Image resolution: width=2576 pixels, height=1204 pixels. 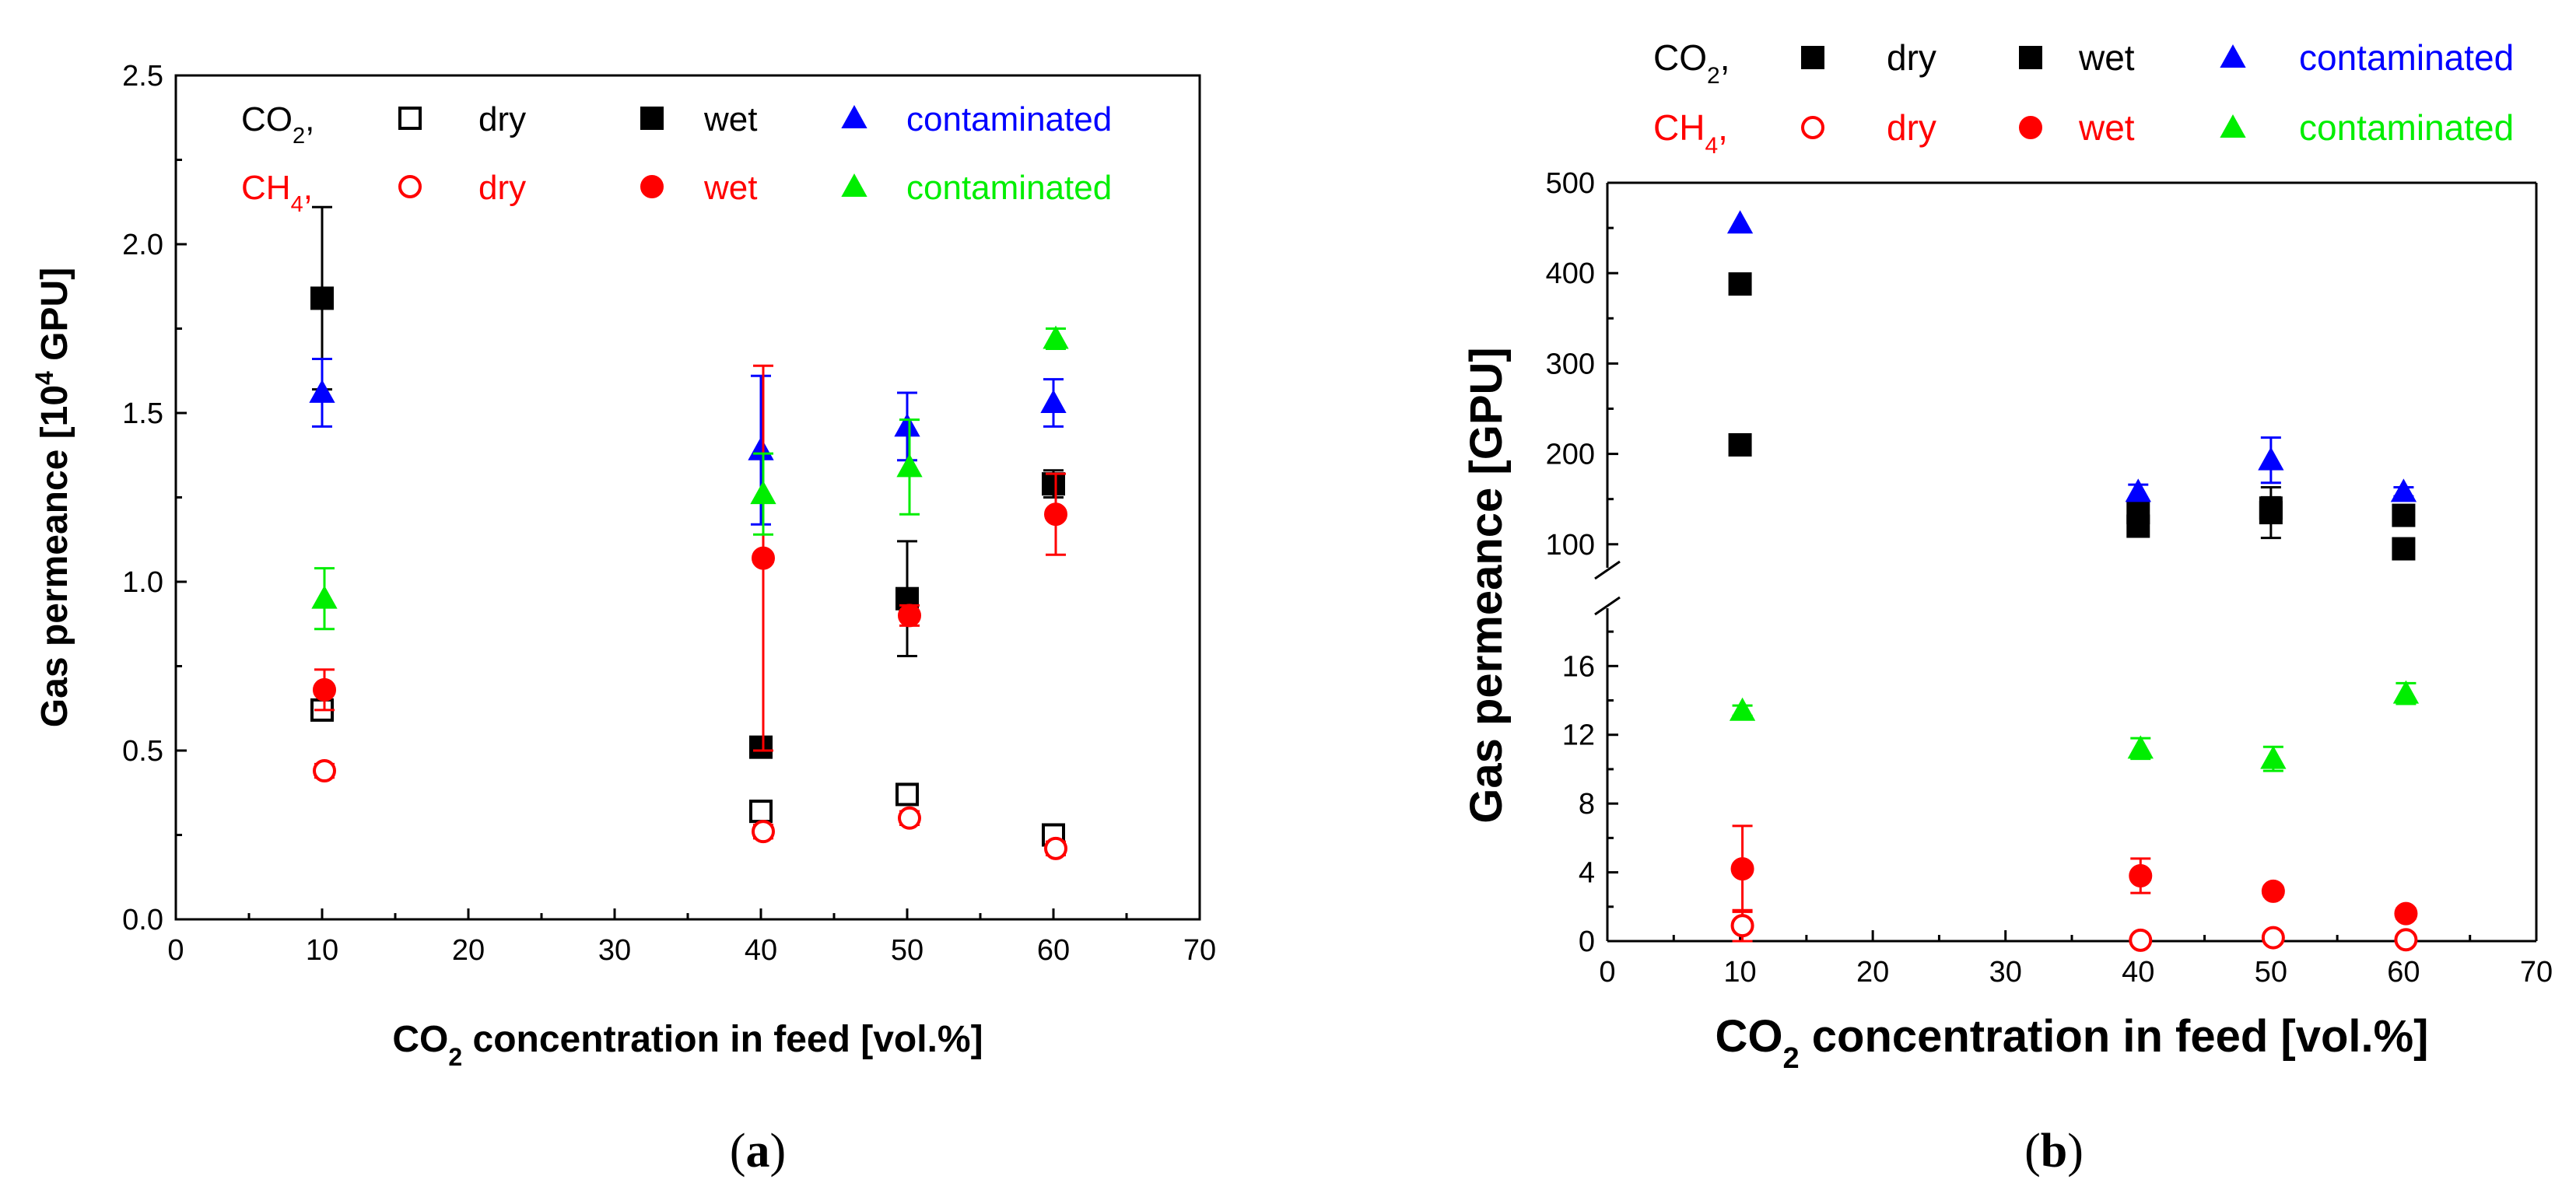 What do you see at coordinates (55, 556) in the screenshot?
I see `label-text: Gas permeance [10` at bounding box center [55, 556].